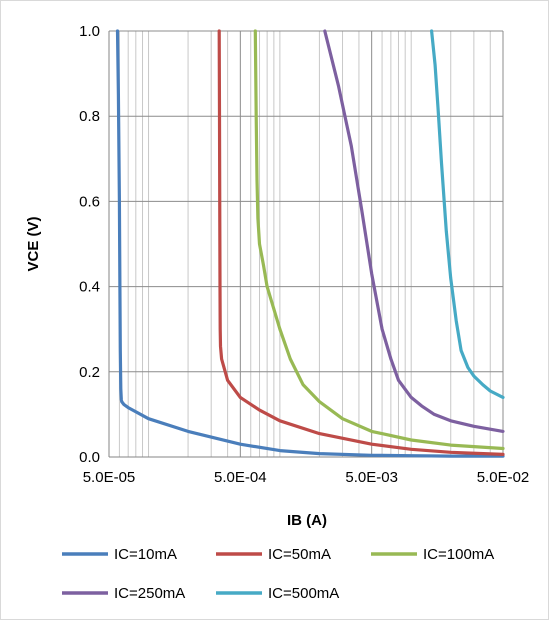 The image size is (549, 621). Describe the element at coordinates (278, 574) in the screenshot. I see `legend: IC=10mA IC=50mA IC=100mA IC=250mA IC=500mA` at that location.